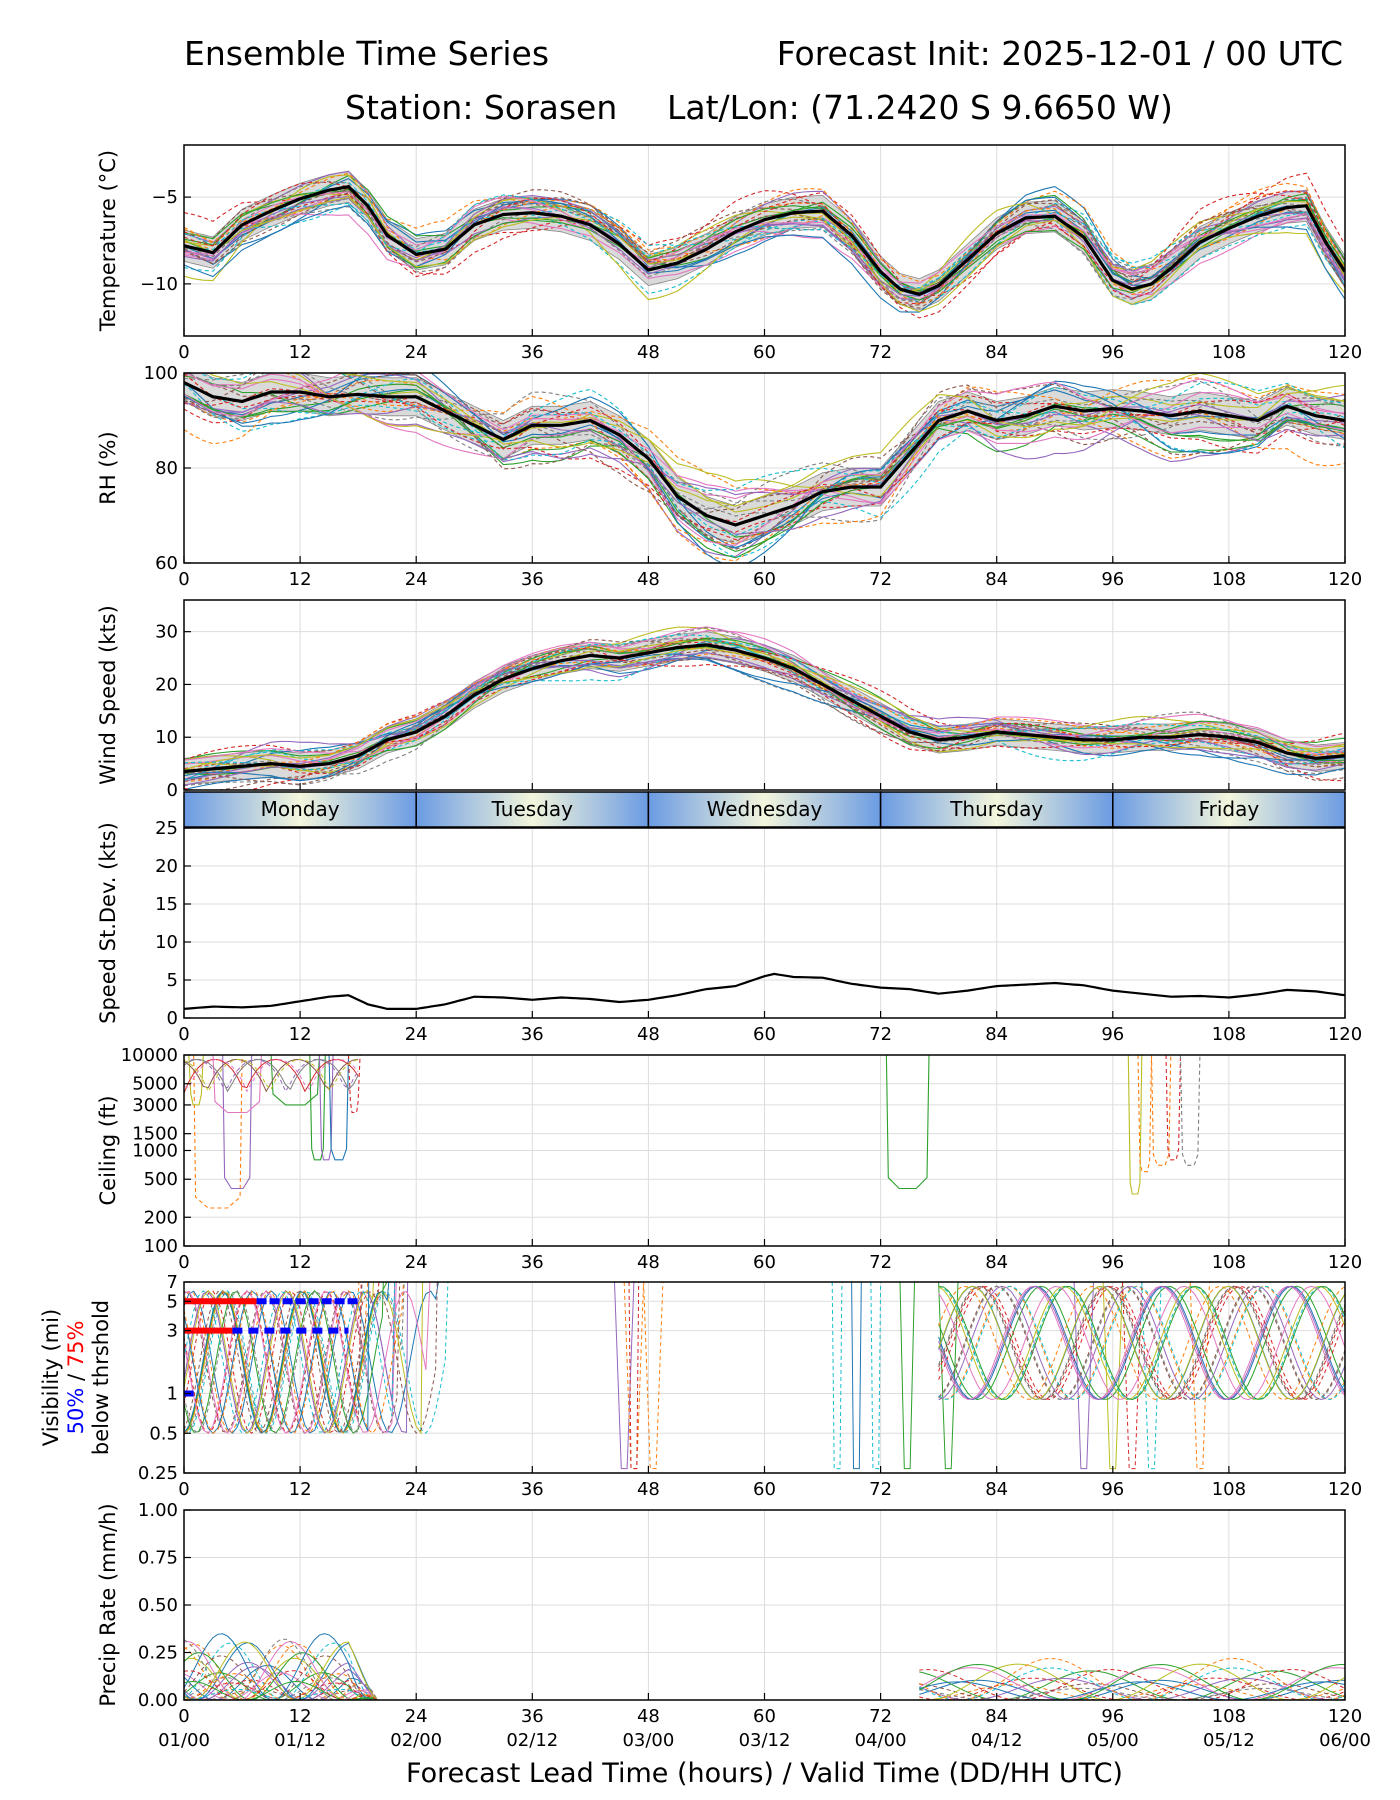  Describe the element at coordinates (158, 1700) in the screenshot. I see `ytick-label-precip: 0.00` at that location.